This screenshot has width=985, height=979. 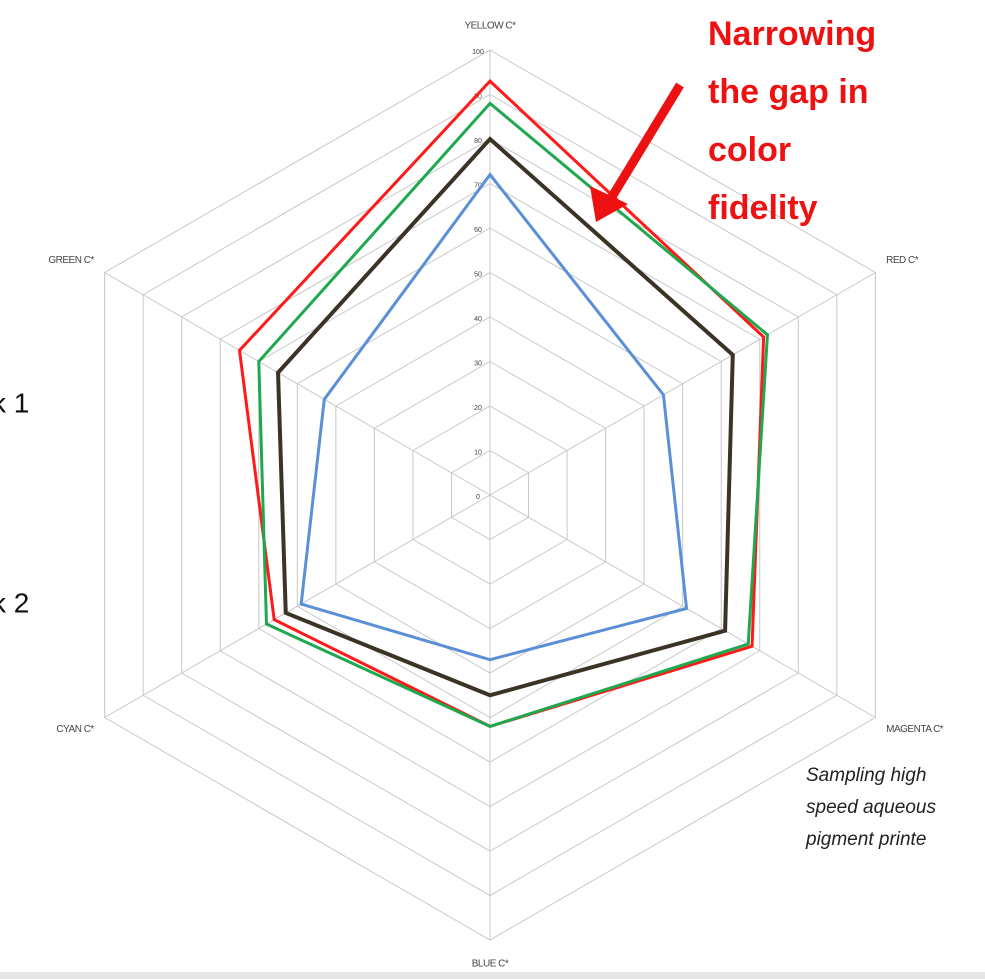 What do you see at coordinates (478, 96) in the screenshot?
I see `y-tick-label: 90` at bounding box center [478, 96].